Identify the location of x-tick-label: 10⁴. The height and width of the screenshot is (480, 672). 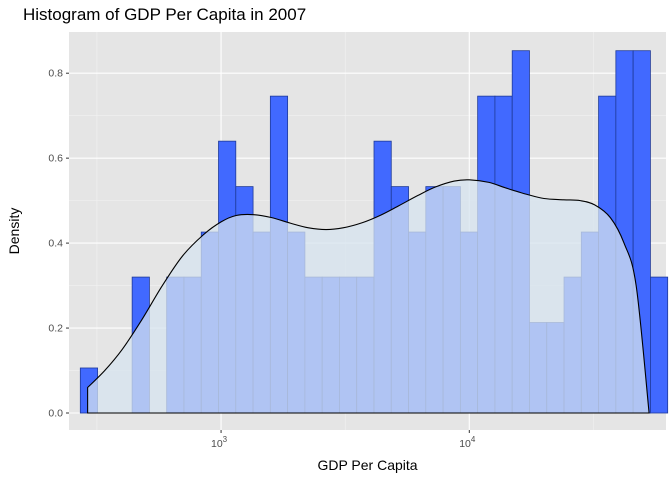
(467, 442).